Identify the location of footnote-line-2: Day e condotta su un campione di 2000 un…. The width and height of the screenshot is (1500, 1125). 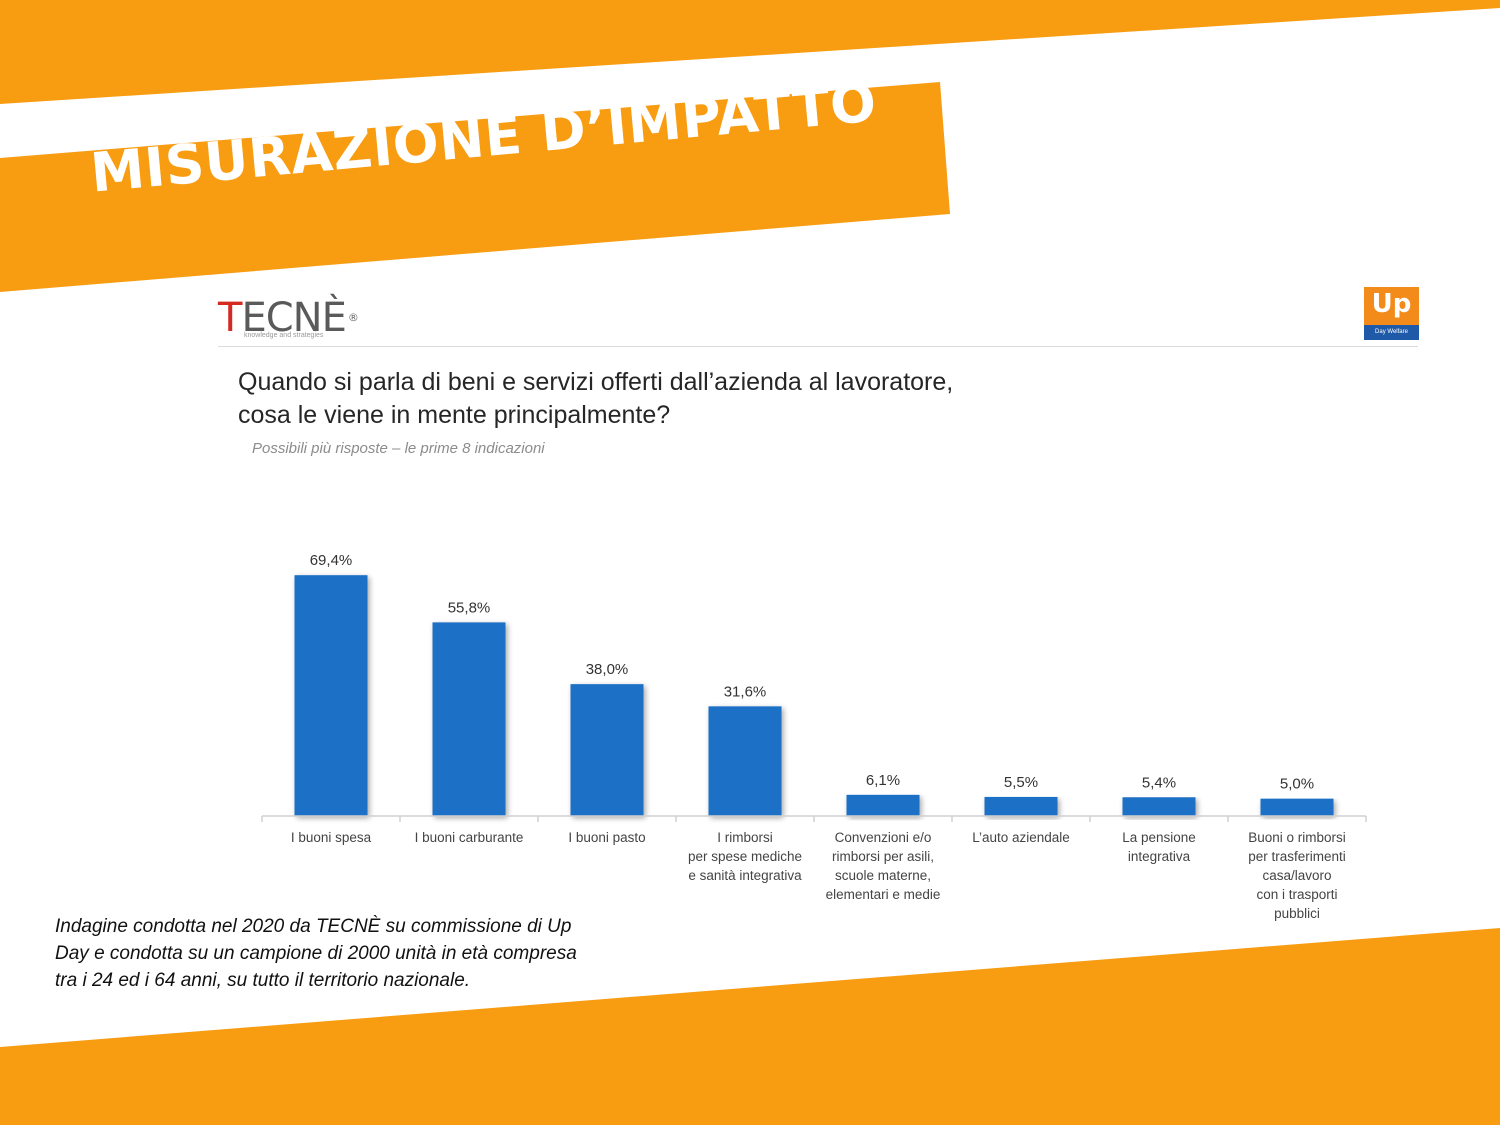
(316, 953).